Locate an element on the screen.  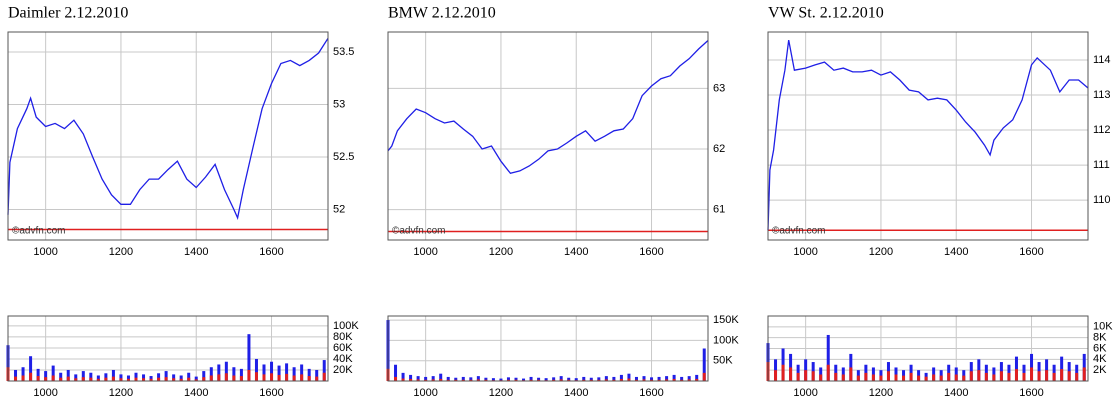
x-tick-label: 1600 is located at coordinates (651, 252).